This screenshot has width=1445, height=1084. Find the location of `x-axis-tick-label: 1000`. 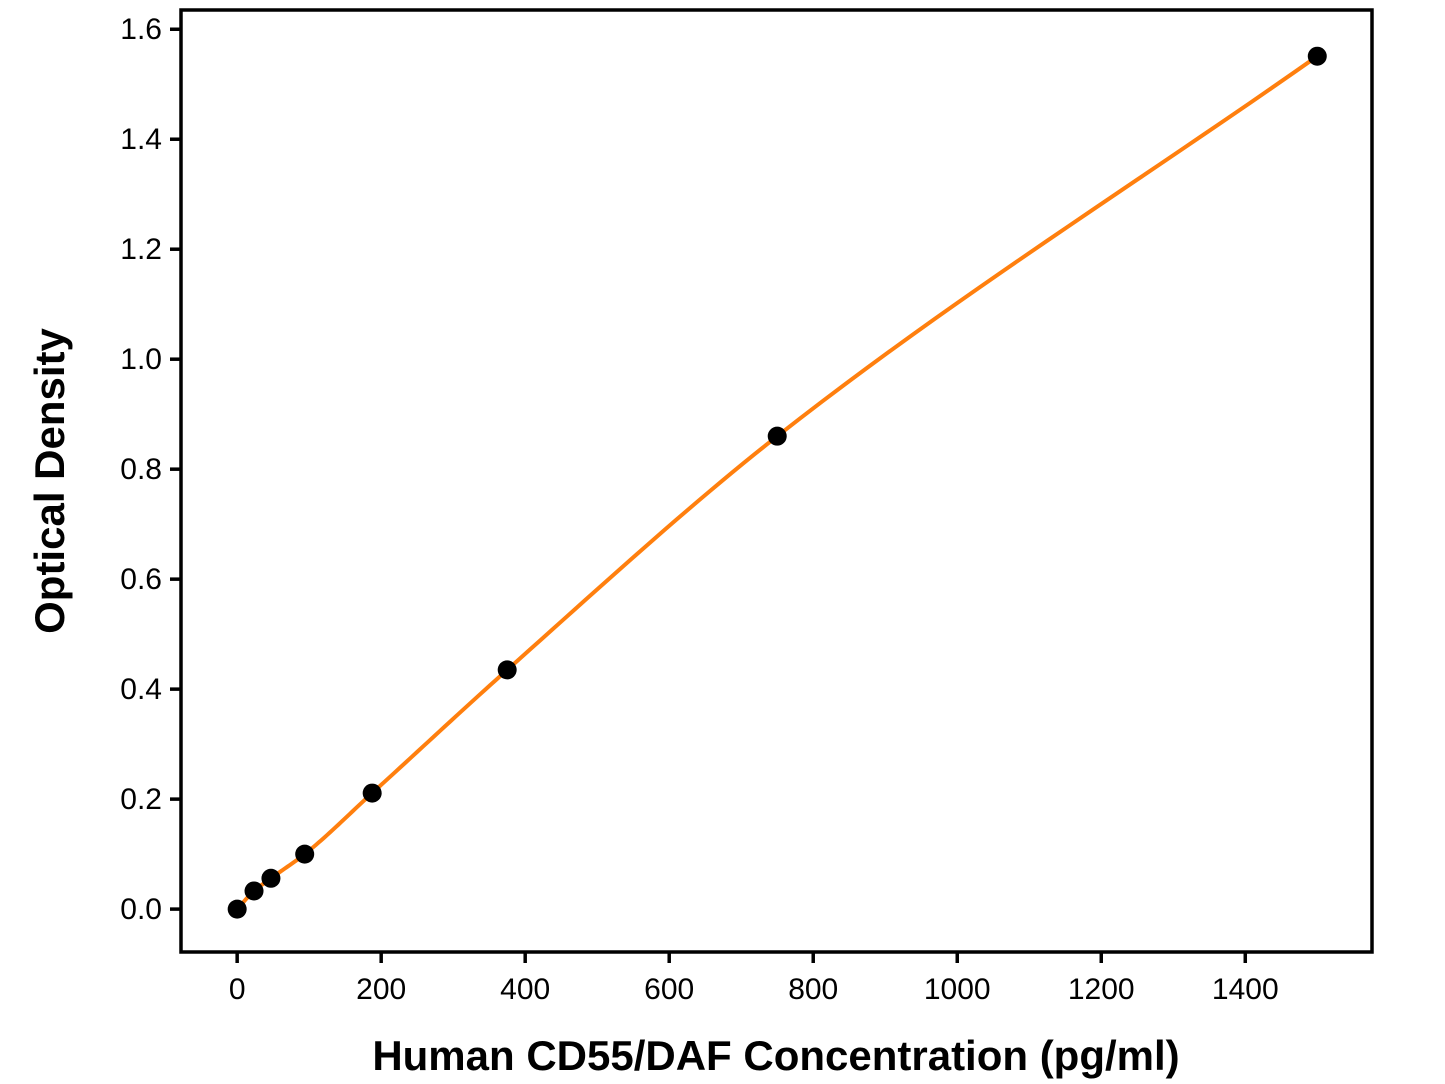

x-axis-tick-label: 1000 is located at coordinates (957, 989).